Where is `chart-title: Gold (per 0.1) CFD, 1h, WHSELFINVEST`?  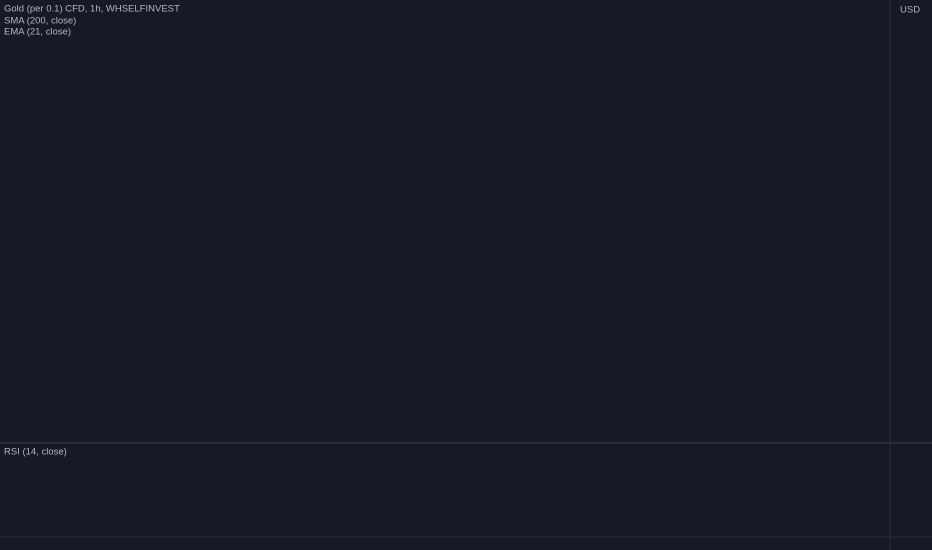 chart-title: Gold (per 0.1) CFD, 1h, WHSELFINVEST is located at coordinates (92, 9).